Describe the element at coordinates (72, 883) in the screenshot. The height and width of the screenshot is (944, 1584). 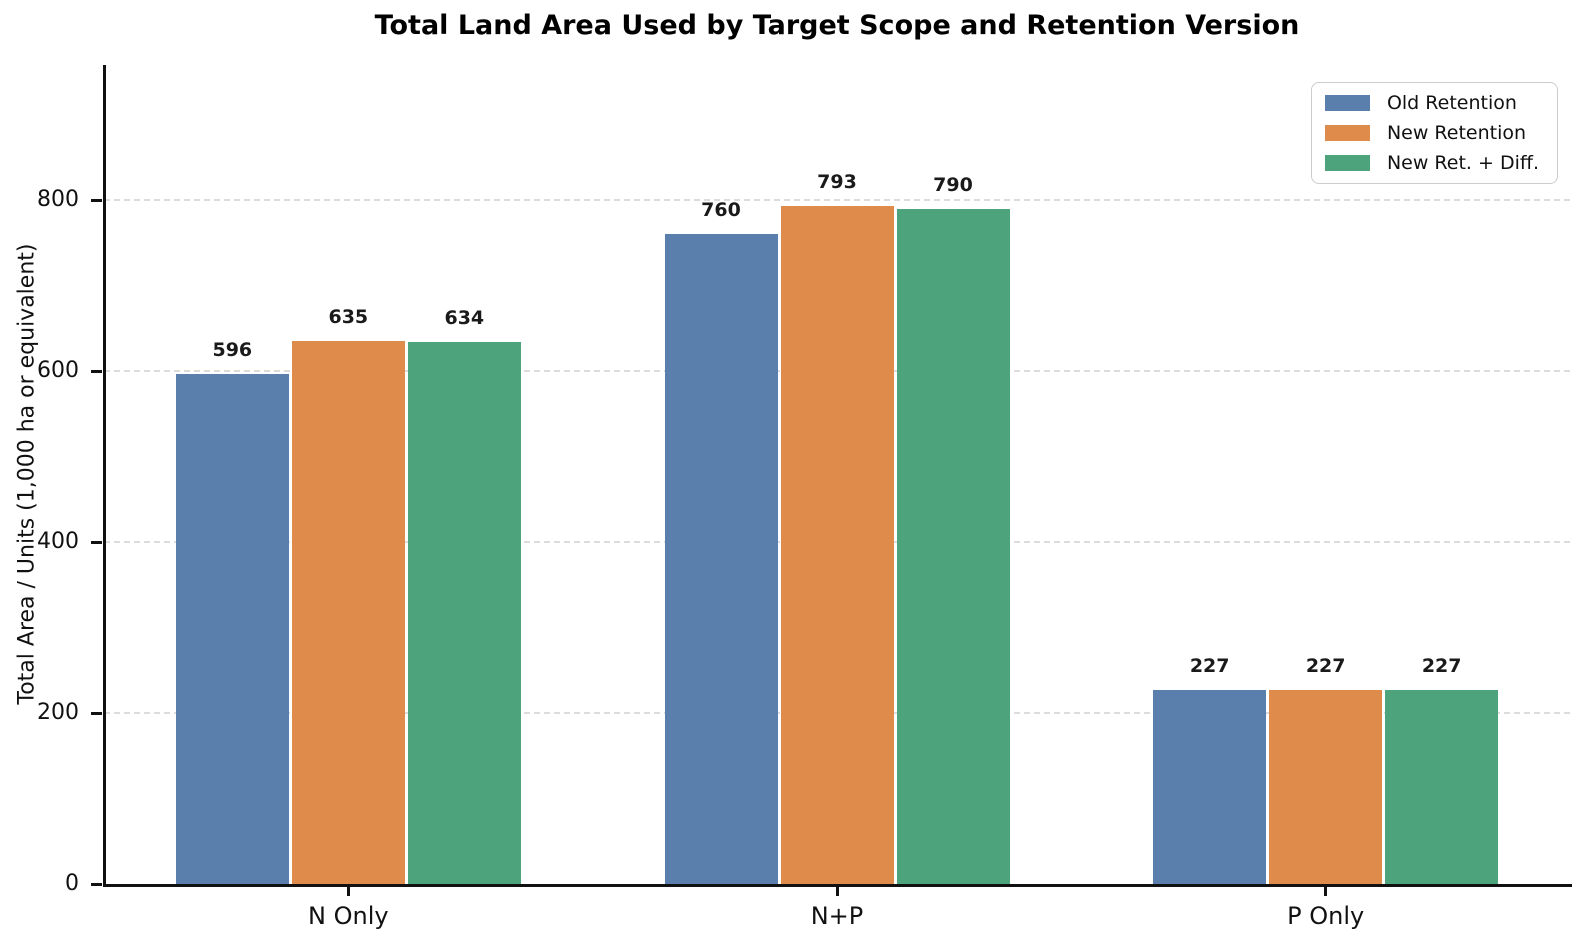
I see `y-tick-label-0: 0` at that location.